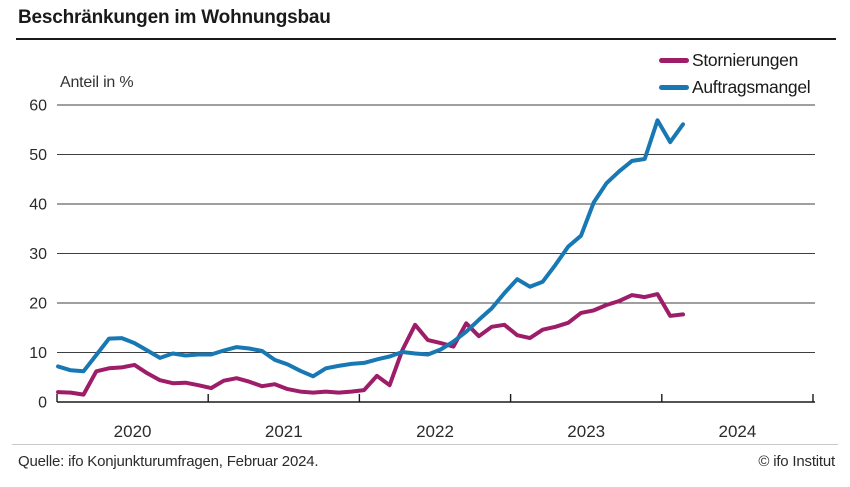  What do you see at coordinates (38, 254) in the screenshot?
I see `y-tick-label-30: 30` at bounding box center [38, 254].